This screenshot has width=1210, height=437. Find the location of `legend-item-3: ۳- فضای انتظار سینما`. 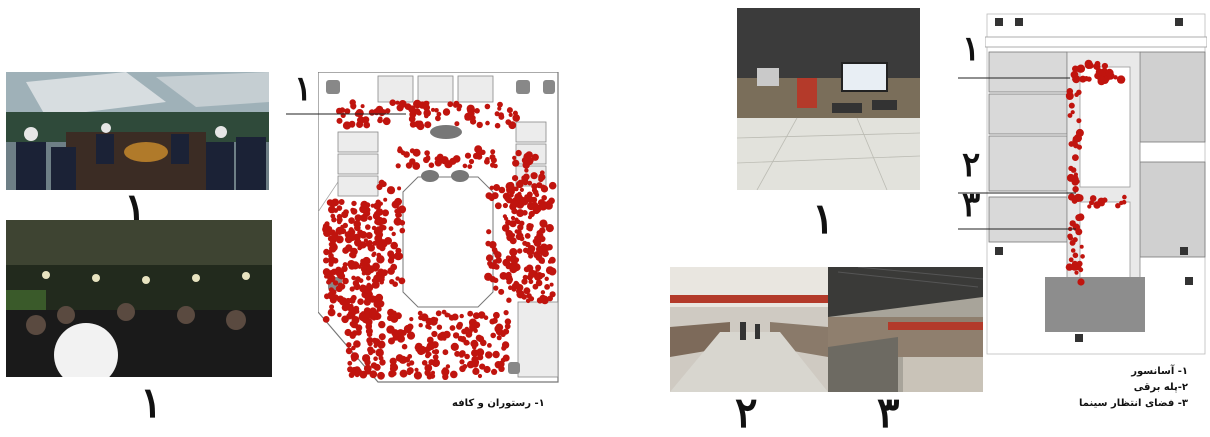

legend-item-3: ۳- فضای انتظار سینما is located at coordinates (1133, 403).